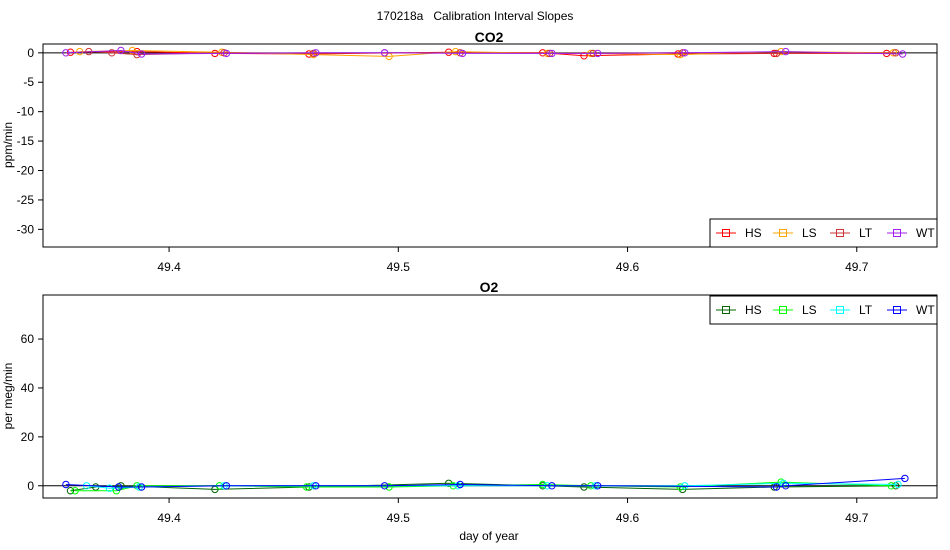  I want to click on o2-x-tick-label: 49.5, so click(399, 518).